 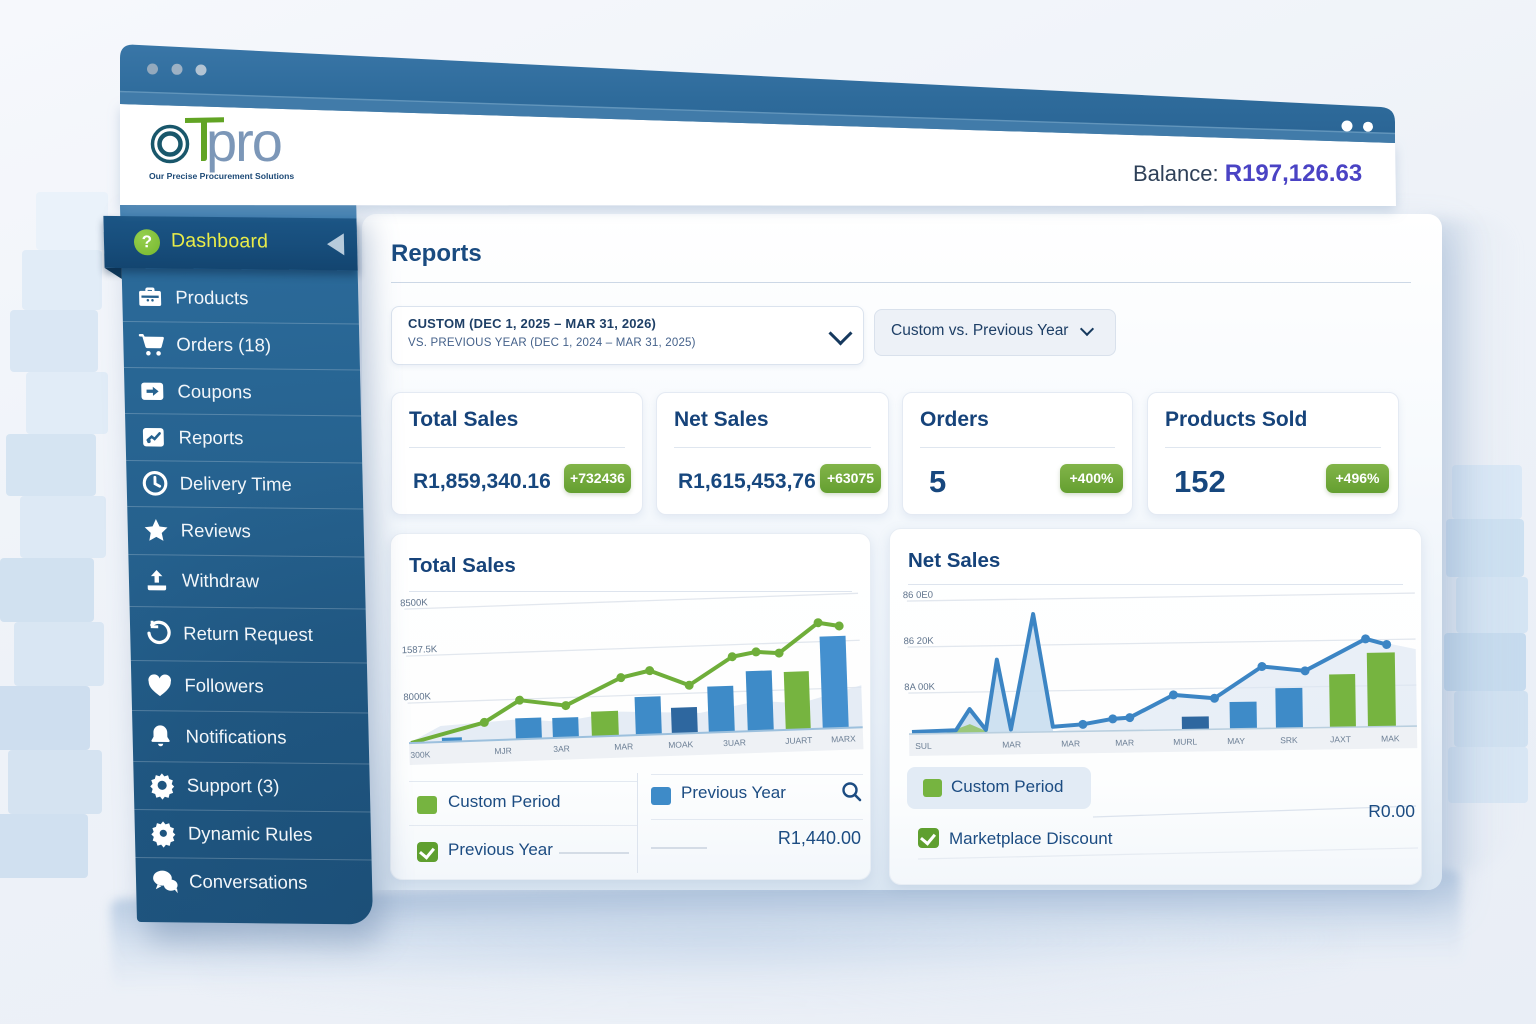 What do you see at coordinates (919, 687) in the screenshot?
I see `svg-text: 8A 00K` at bounding box center [919, 687].